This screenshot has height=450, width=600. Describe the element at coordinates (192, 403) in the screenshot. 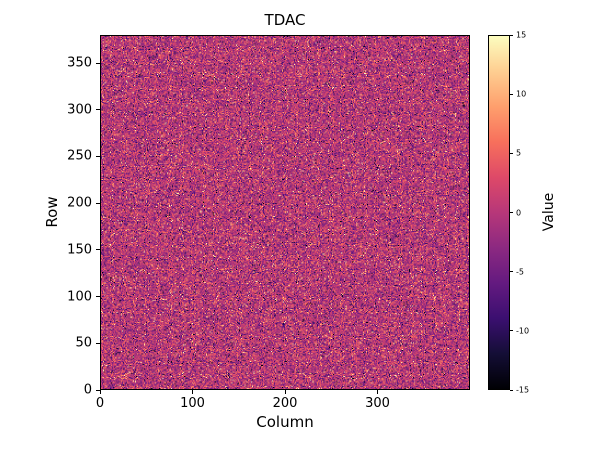

I see `x-tick-label: 100` at that location.